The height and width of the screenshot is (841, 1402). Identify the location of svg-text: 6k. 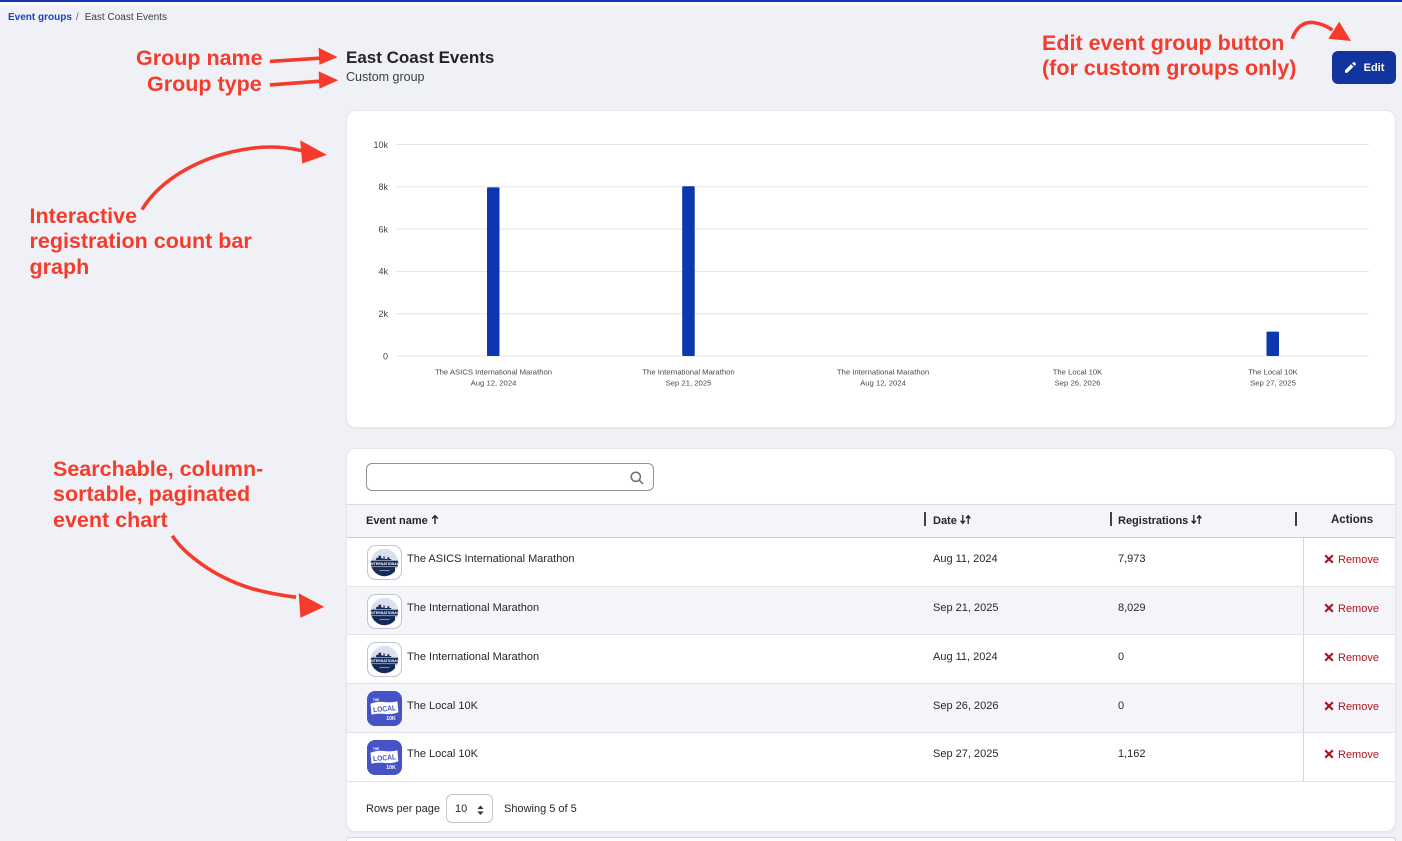
(383, 229).